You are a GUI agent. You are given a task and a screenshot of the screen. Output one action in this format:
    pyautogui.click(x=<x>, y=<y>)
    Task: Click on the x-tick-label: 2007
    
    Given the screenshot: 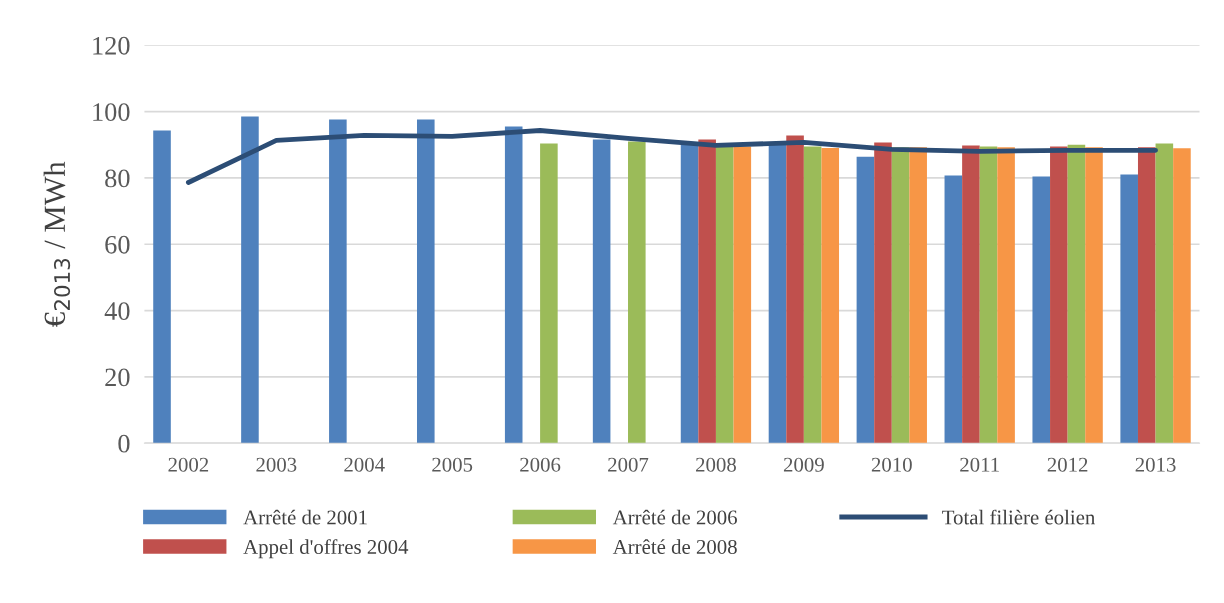 What is the action you would take?
    pyautogui.click(x=628, y=464)
    